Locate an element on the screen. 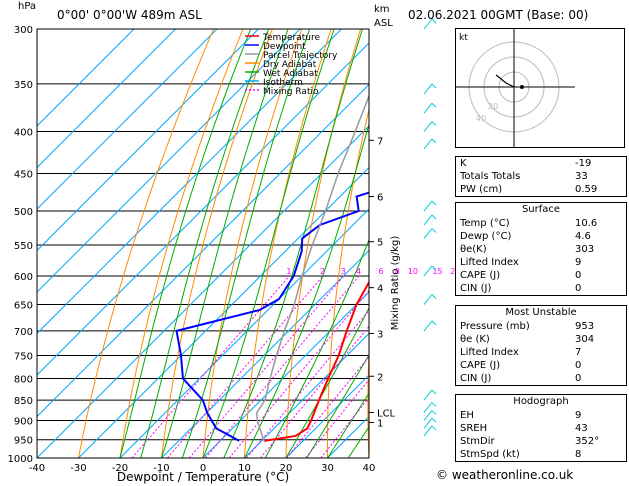 This screenshot has width=629, height=486. hodograph-row: StmDir 352° is located at coordinates (530, 441).